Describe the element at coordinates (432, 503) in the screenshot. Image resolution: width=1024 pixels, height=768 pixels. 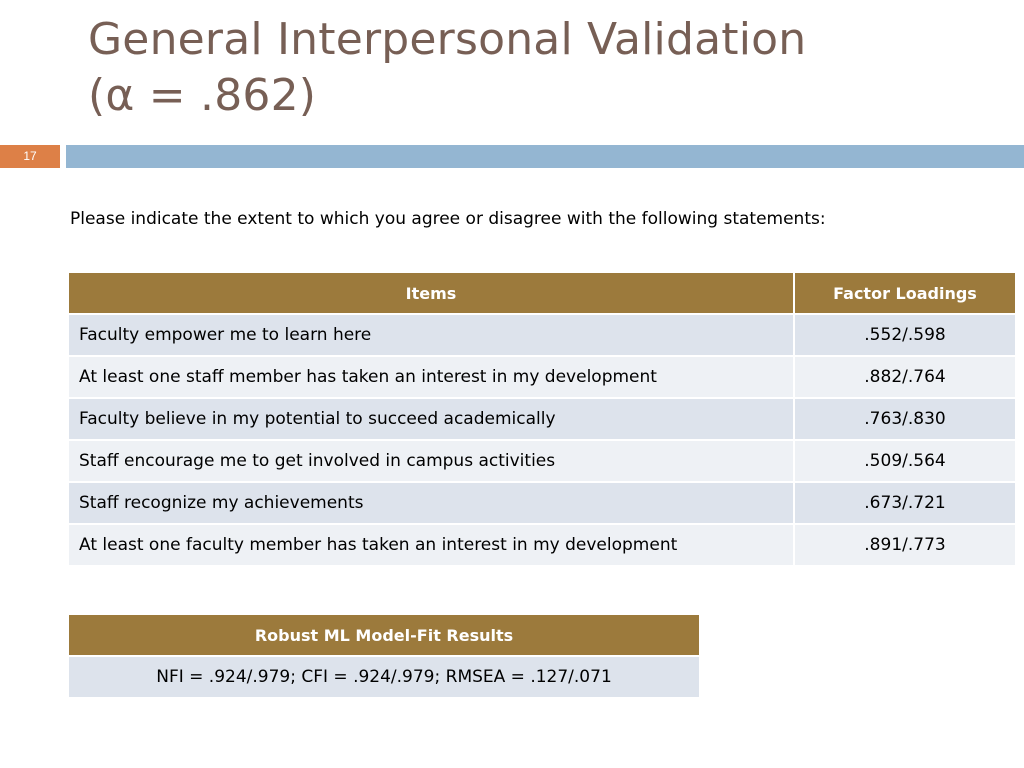
I see `item-cell: Staff recognize my achievements` at that location.